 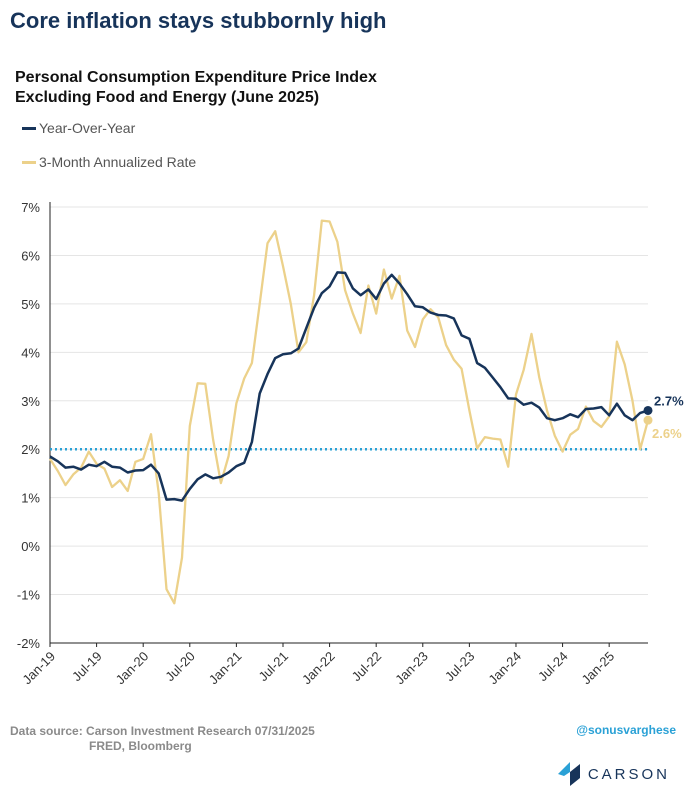 What do you see at coordinates (29, 643) in the screenshot?
I see `y-tick-label: -2%` at bounding box center [29, 643].